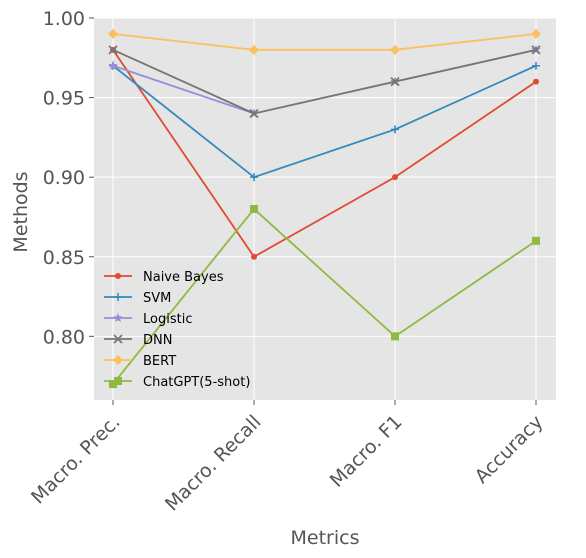 This screenshot has width=586, height=558. Describe the element at coordinates (196, 382) in the screenshot. I see `legend-label: ChatGPT(5-shot)` at that location.